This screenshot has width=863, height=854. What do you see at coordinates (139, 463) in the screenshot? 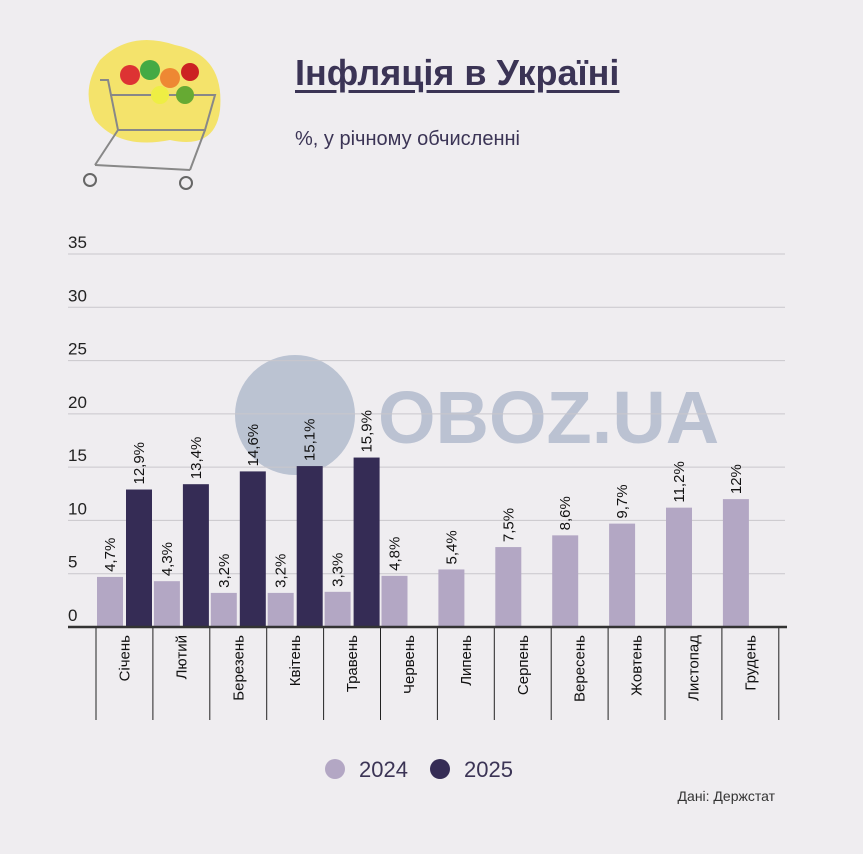
I see `data-label-2025: 12,9%` at bounding box center [139, 463].